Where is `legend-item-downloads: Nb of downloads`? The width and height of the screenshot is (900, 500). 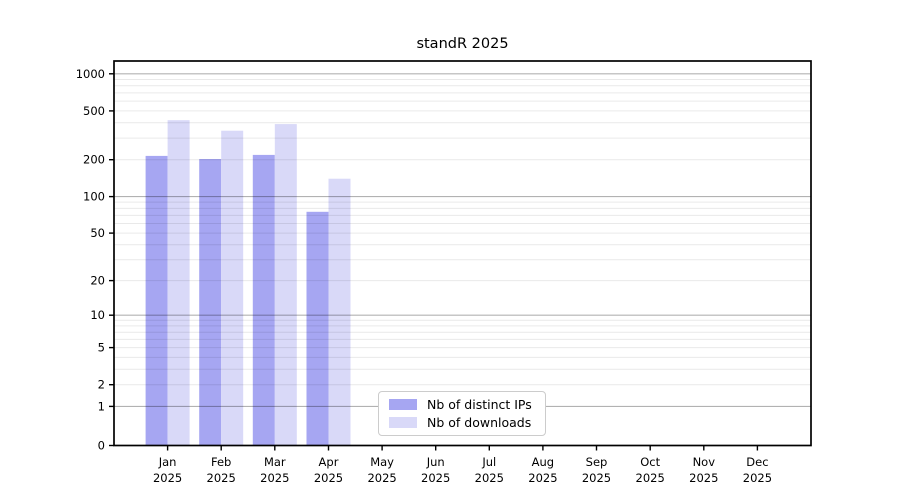
legend-item-downloads: Nb of downloads is located at coordinates (462, 422).